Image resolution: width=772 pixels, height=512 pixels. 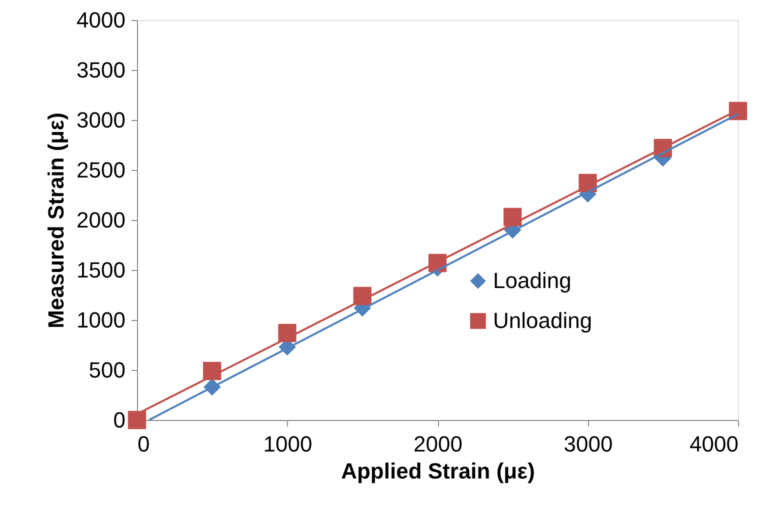 I want to click on y-tick-label: 4000, so click(x=101, y=20).